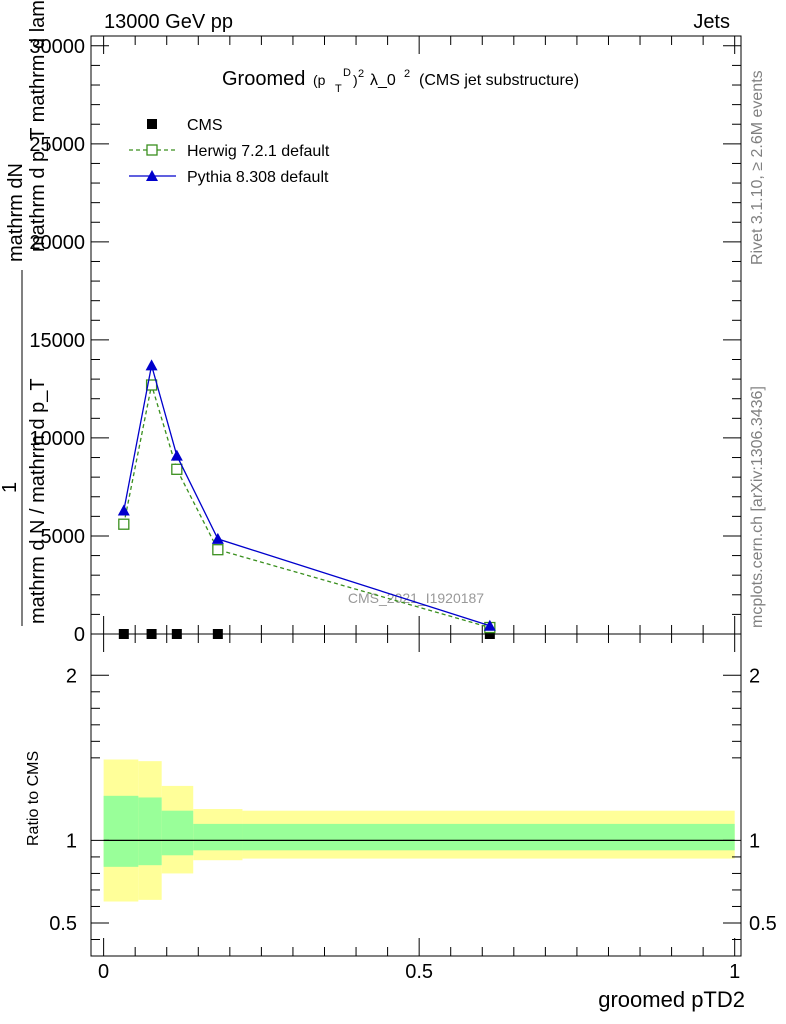  Describe the element at coordinates (152, 124) in the screenshot. I see `legend-marker-cms` at that location.